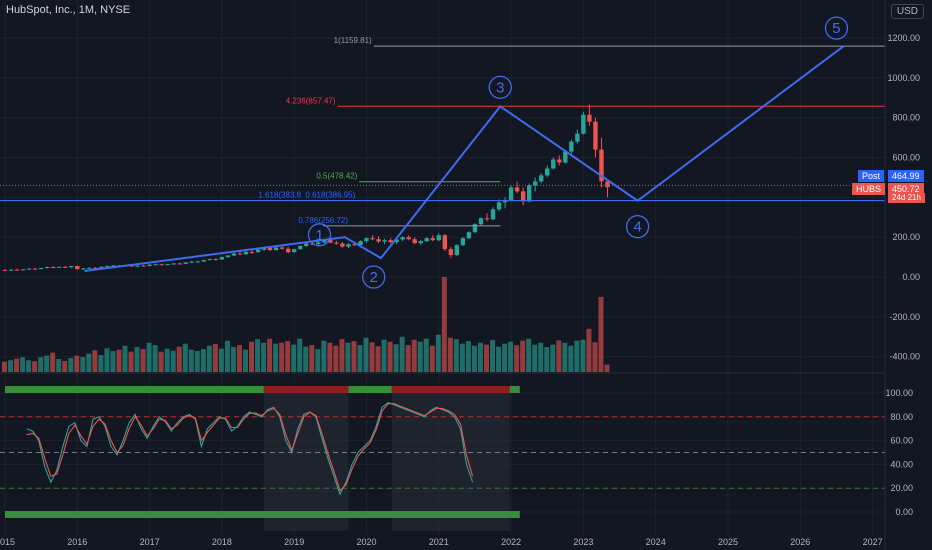 Image resolution: width=932 pixels, height=550 pixels. I want to click on symbol-title: HubSpot, Inc., 1M, NYSE, so click(68, 10).